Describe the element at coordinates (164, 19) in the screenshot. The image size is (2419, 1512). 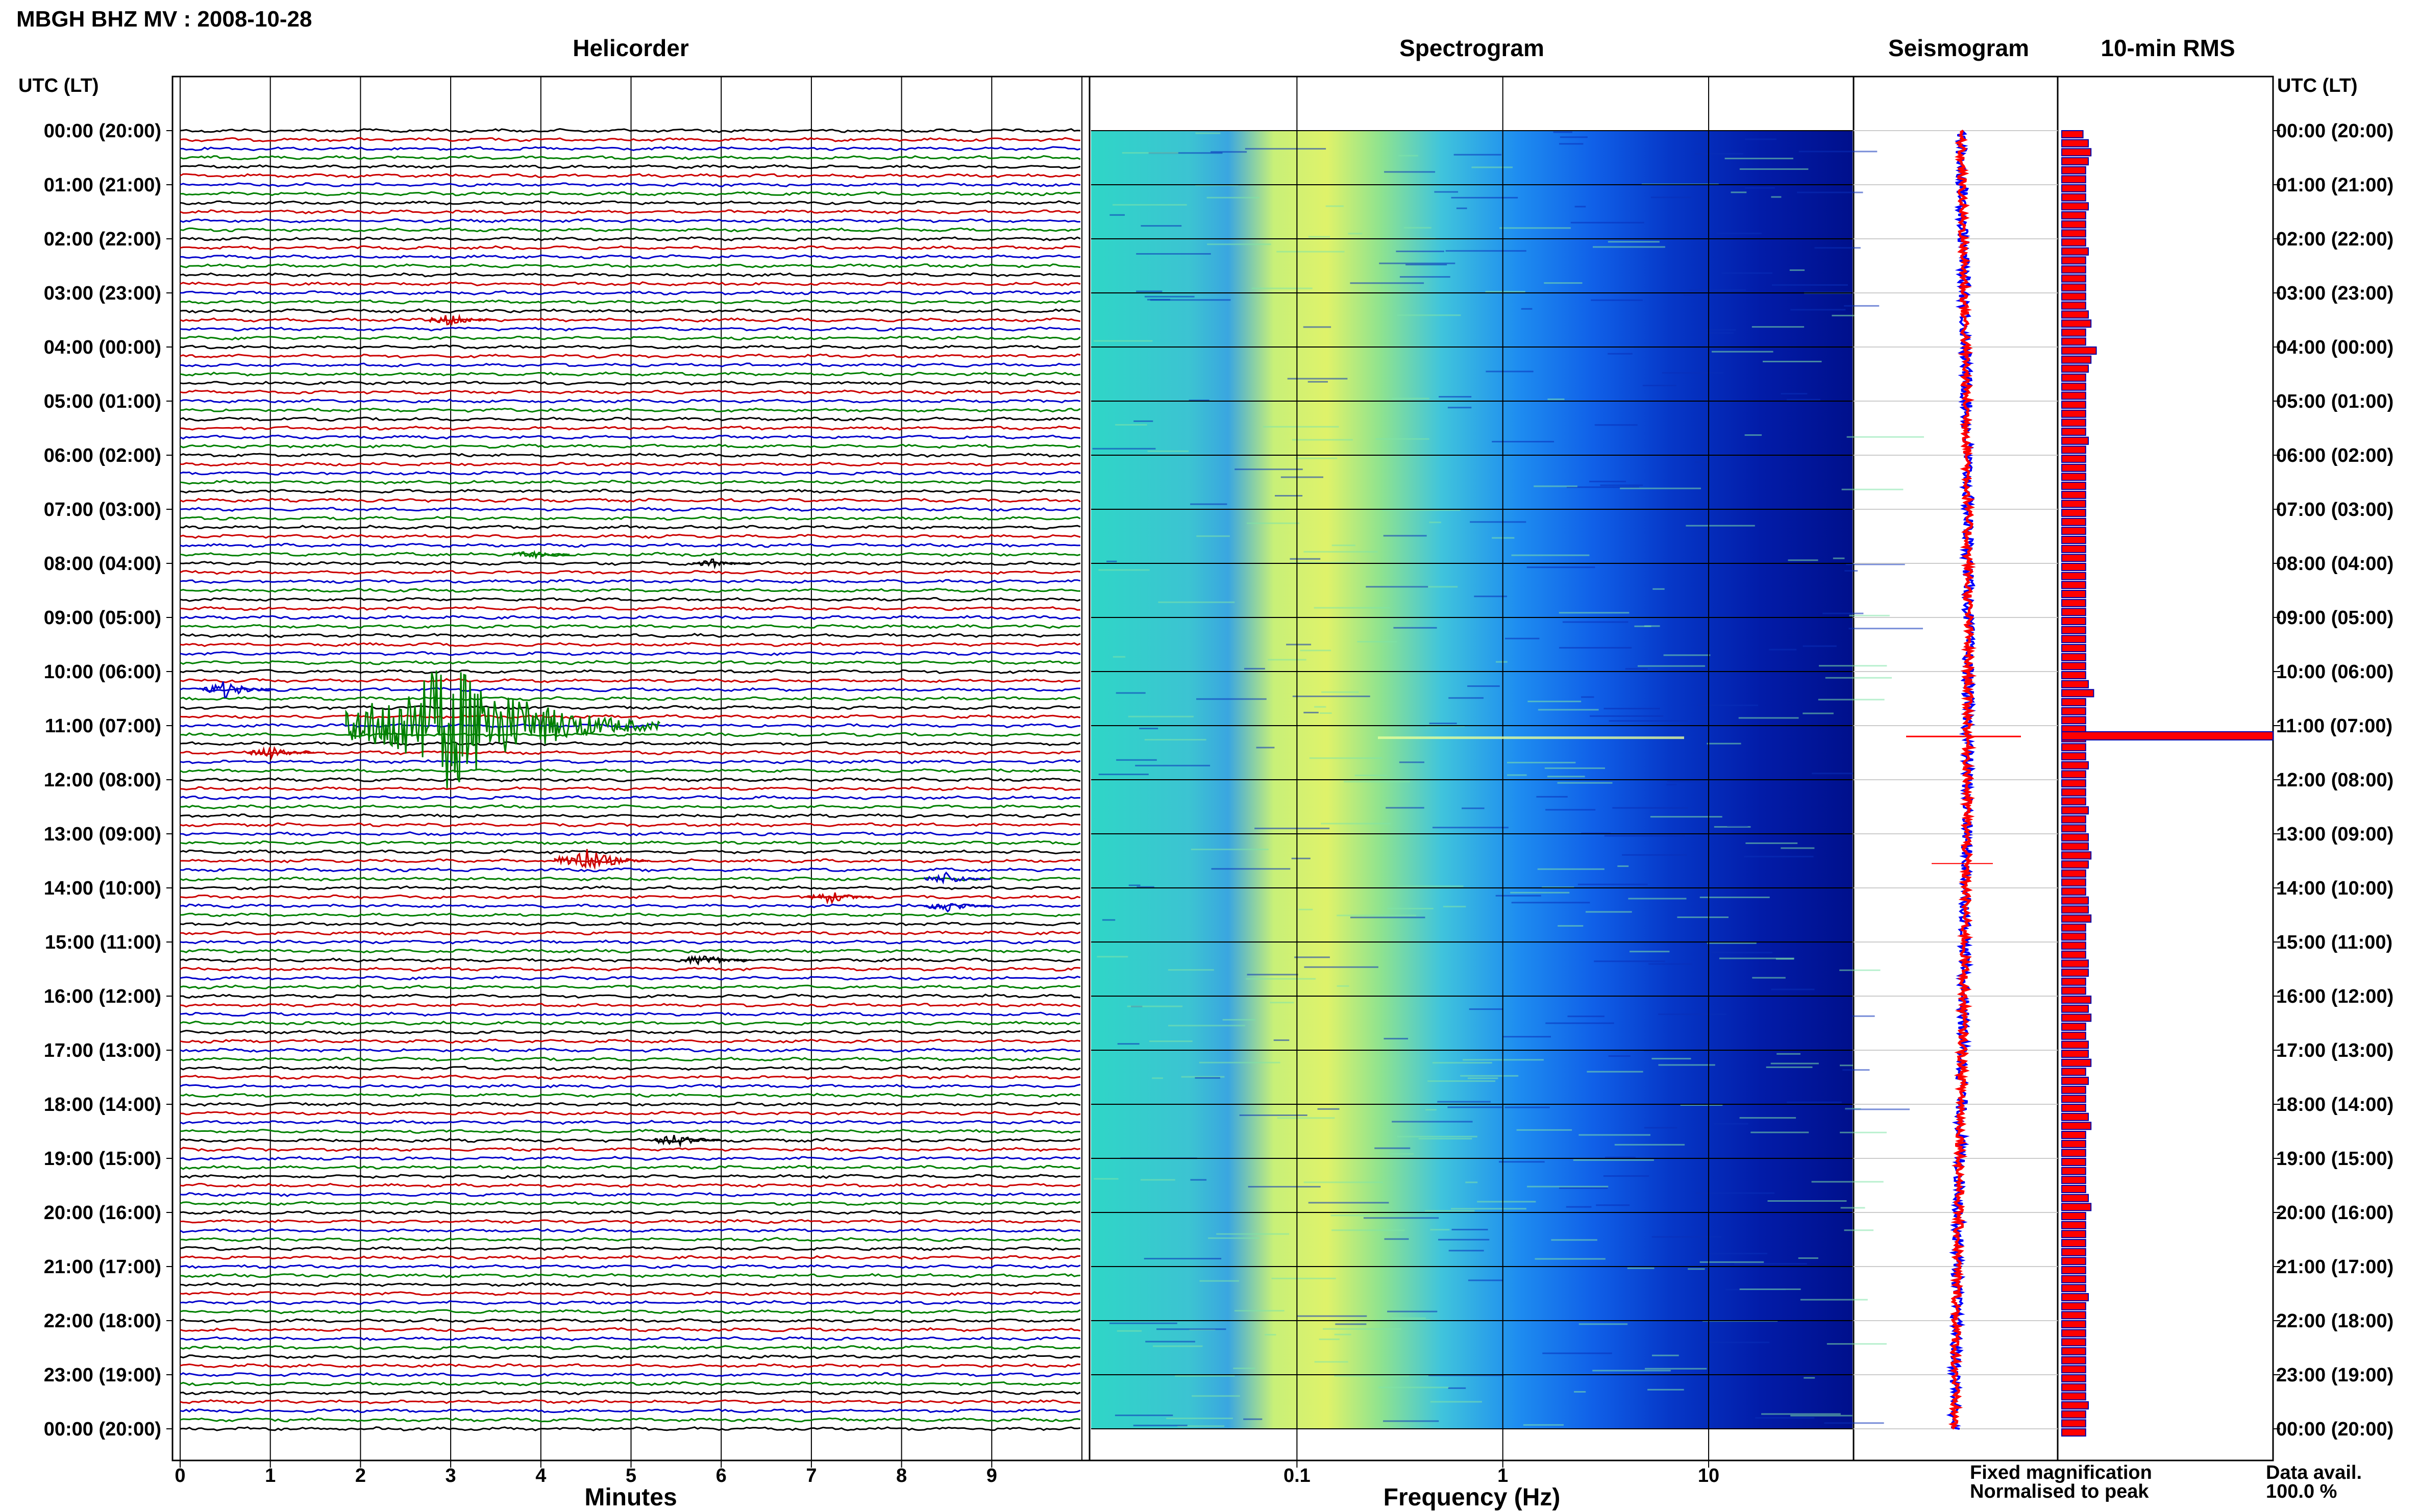
I see `station-title: MBGH BHZ MV : 2008-10-28` at that location.